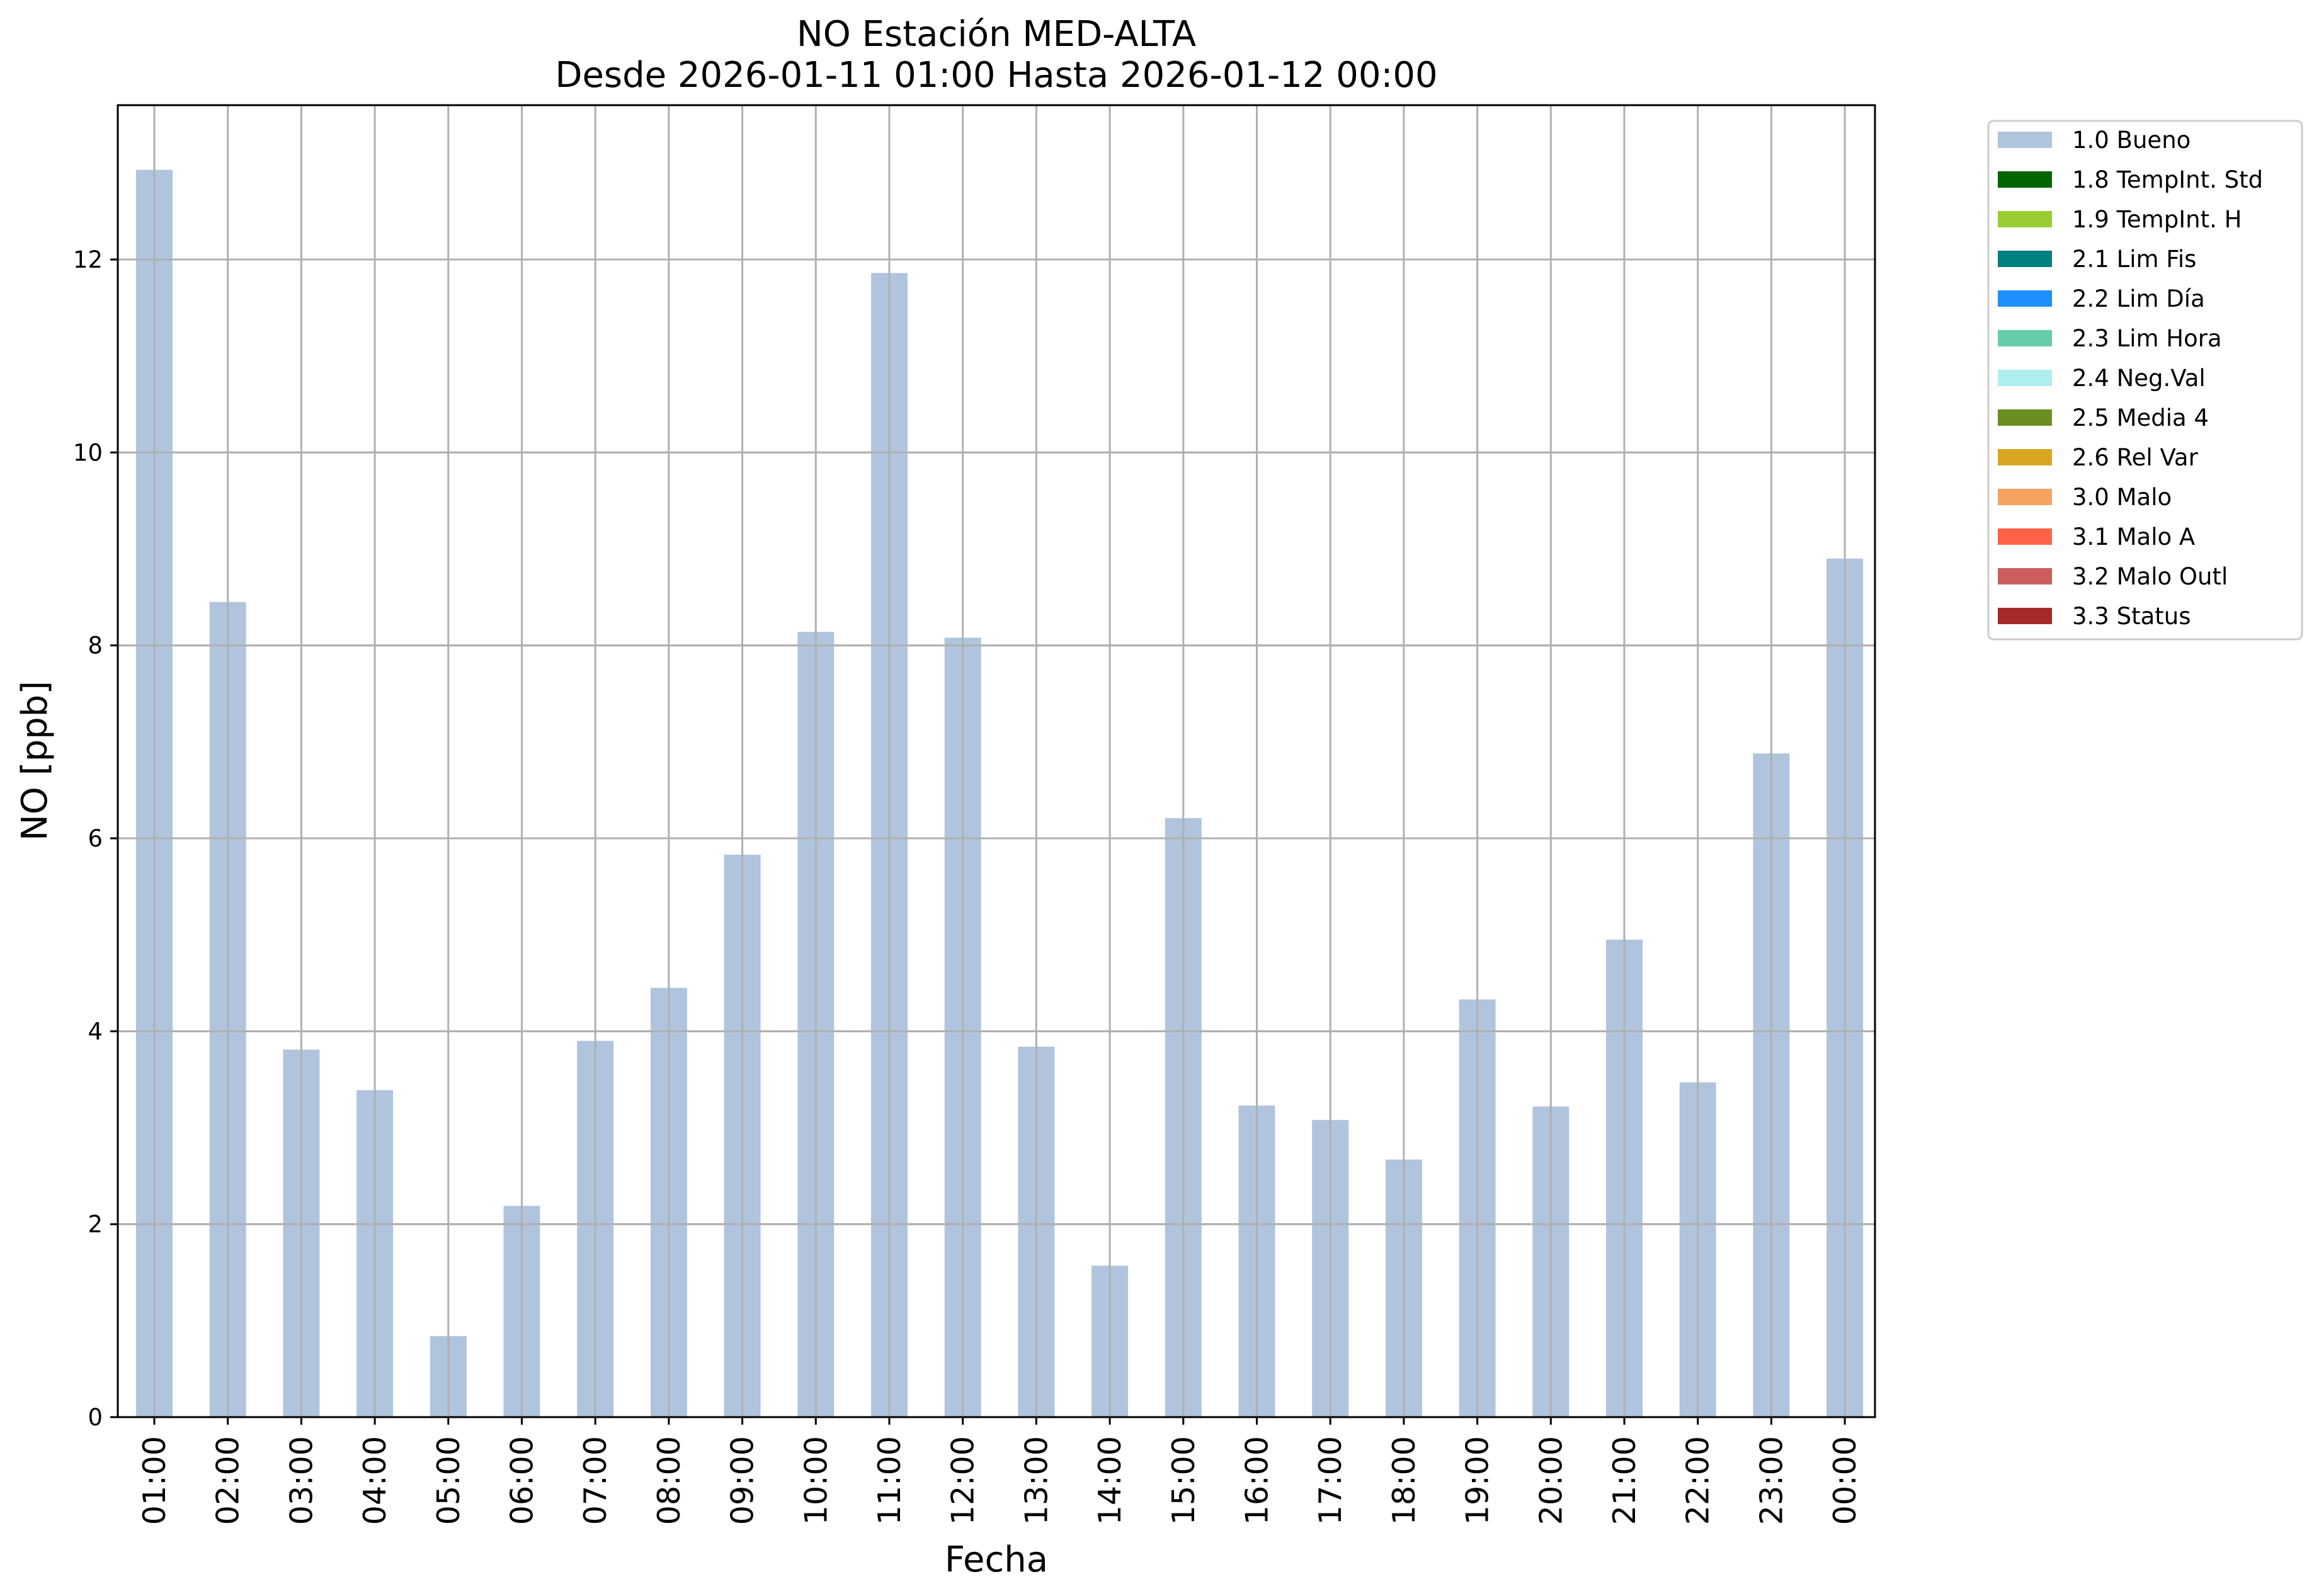 The width and height of the screenshot is (2319, 1596). What do you see at coordinates (1110, 1480) in the screenshot?
I see `x-tick-label: 14:00` at bounding box center [1110, 1480].